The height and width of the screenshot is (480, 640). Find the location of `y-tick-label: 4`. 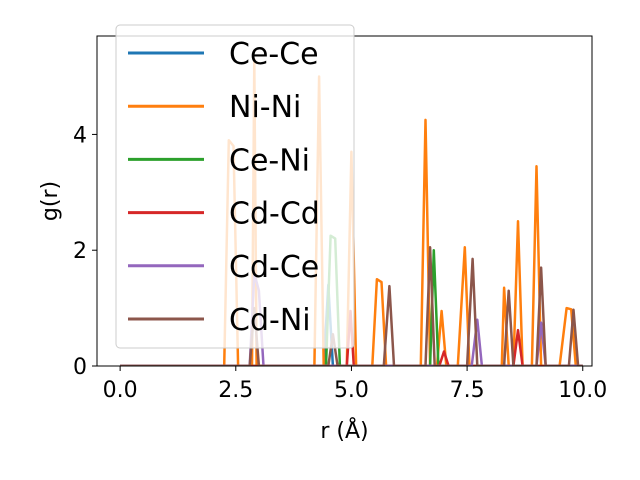

y-tick-label: 4 is located at coordinates (80, 135).